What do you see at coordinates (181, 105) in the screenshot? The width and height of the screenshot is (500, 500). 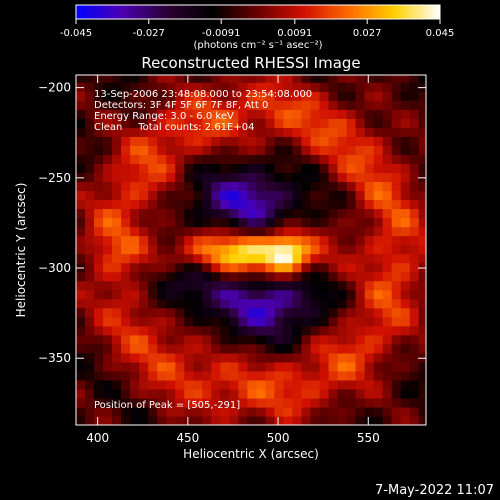 I see `annotation-detectors: Detectors: 3F 4F 5F 6F 7F 8F, Att 0` at bounding box center [181, 105].